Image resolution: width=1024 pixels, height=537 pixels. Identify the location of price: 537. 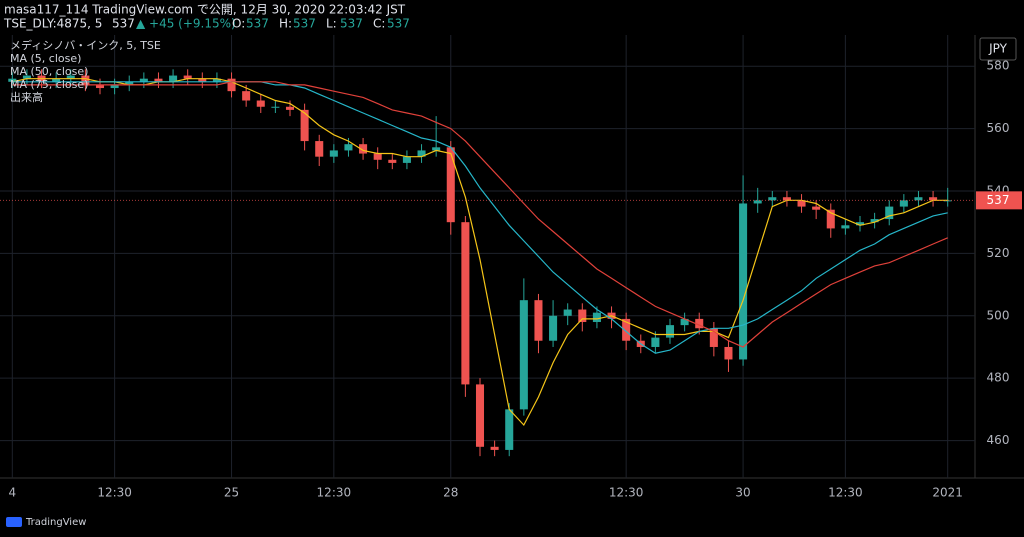
(123, 24).